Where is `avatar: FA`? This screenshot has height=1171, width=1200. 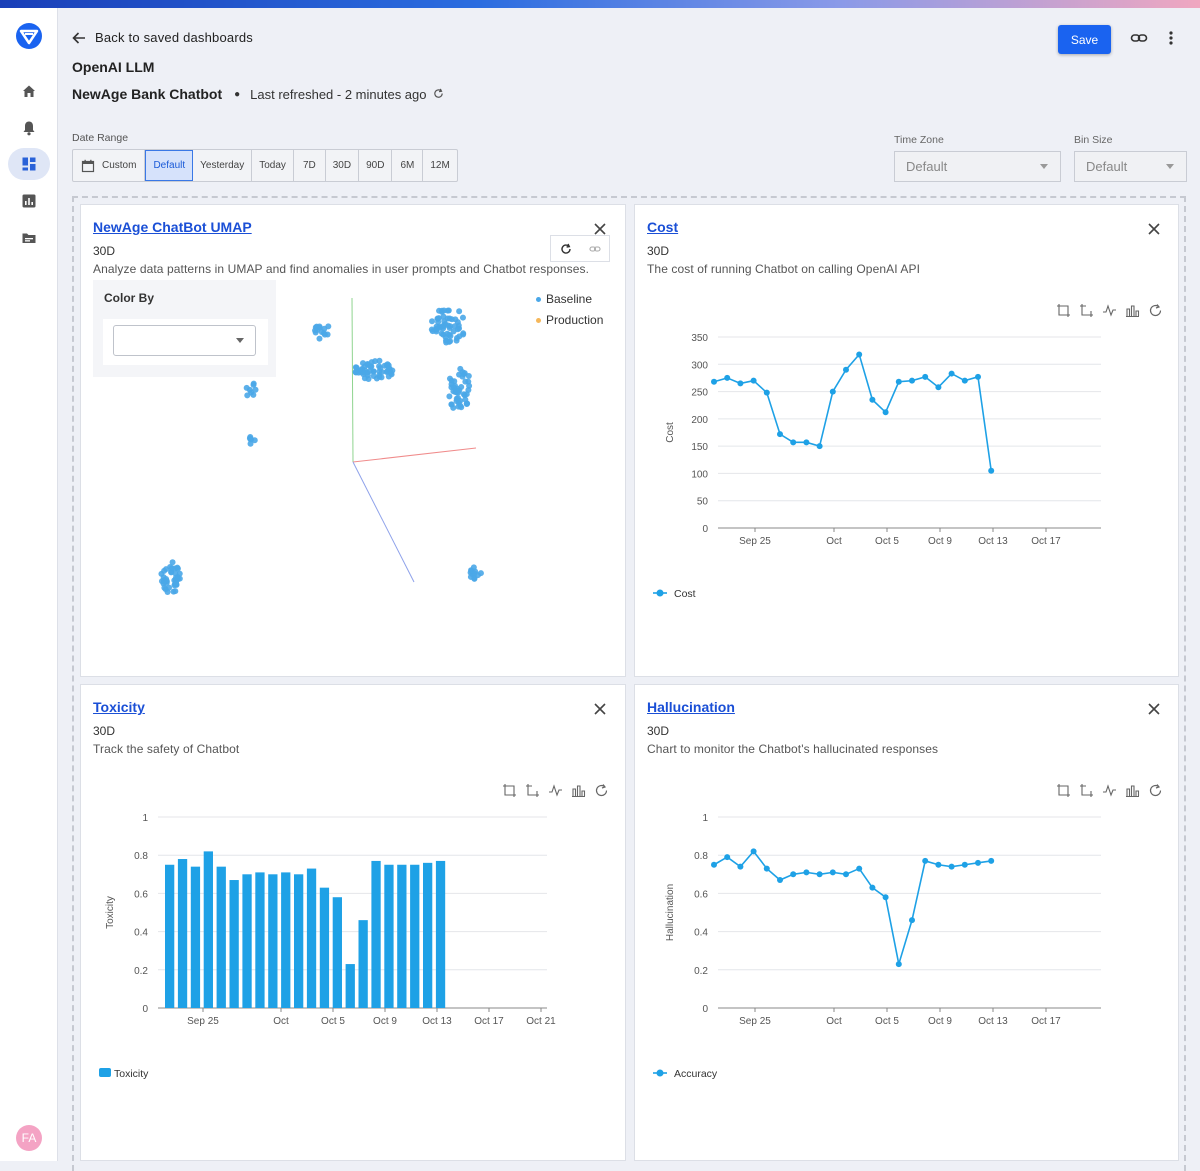 avatar: FA is located at coordinates (29, 1138).